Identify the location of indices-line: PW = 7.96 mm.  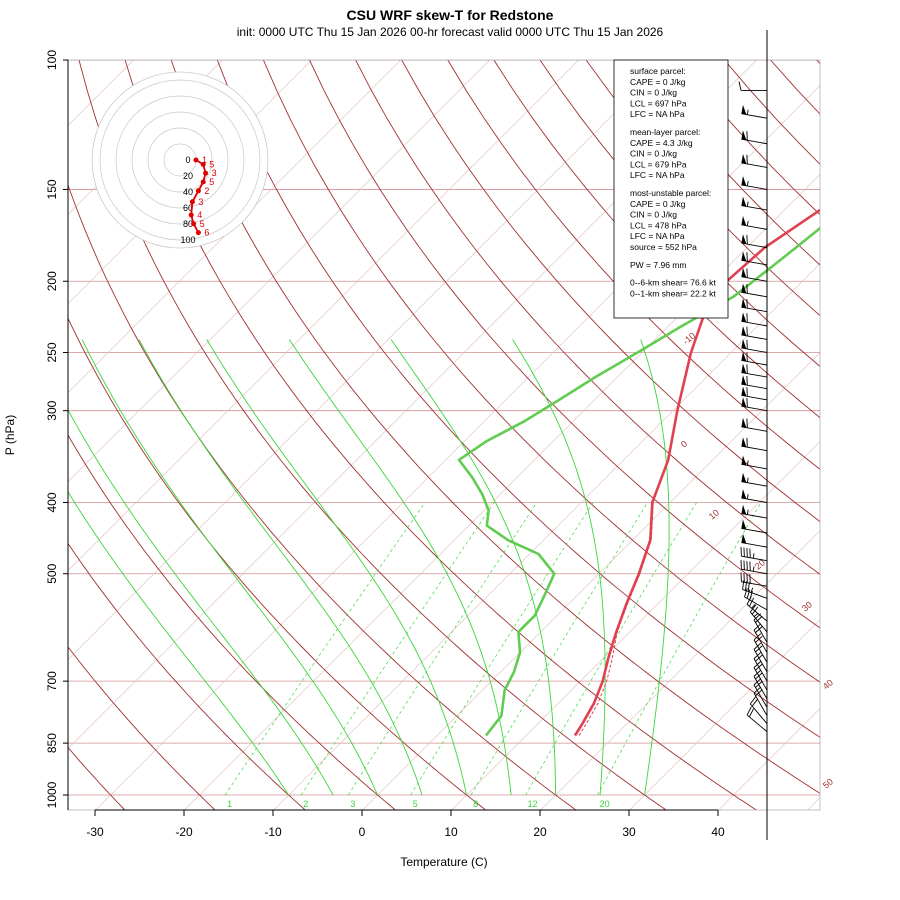
(658, 265).